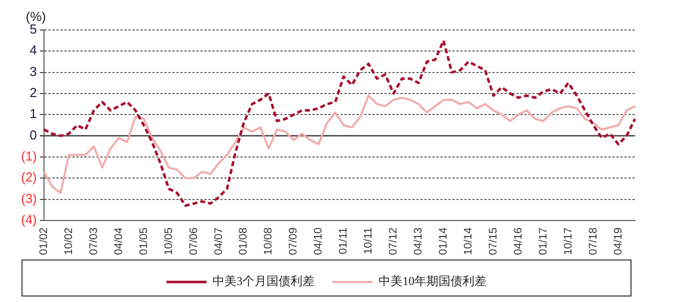 This screenshot has height=302, width=673. Describe the element at coordinates (29, 156) in the screenshot. I see `y-tick-label: (1)` at that location.